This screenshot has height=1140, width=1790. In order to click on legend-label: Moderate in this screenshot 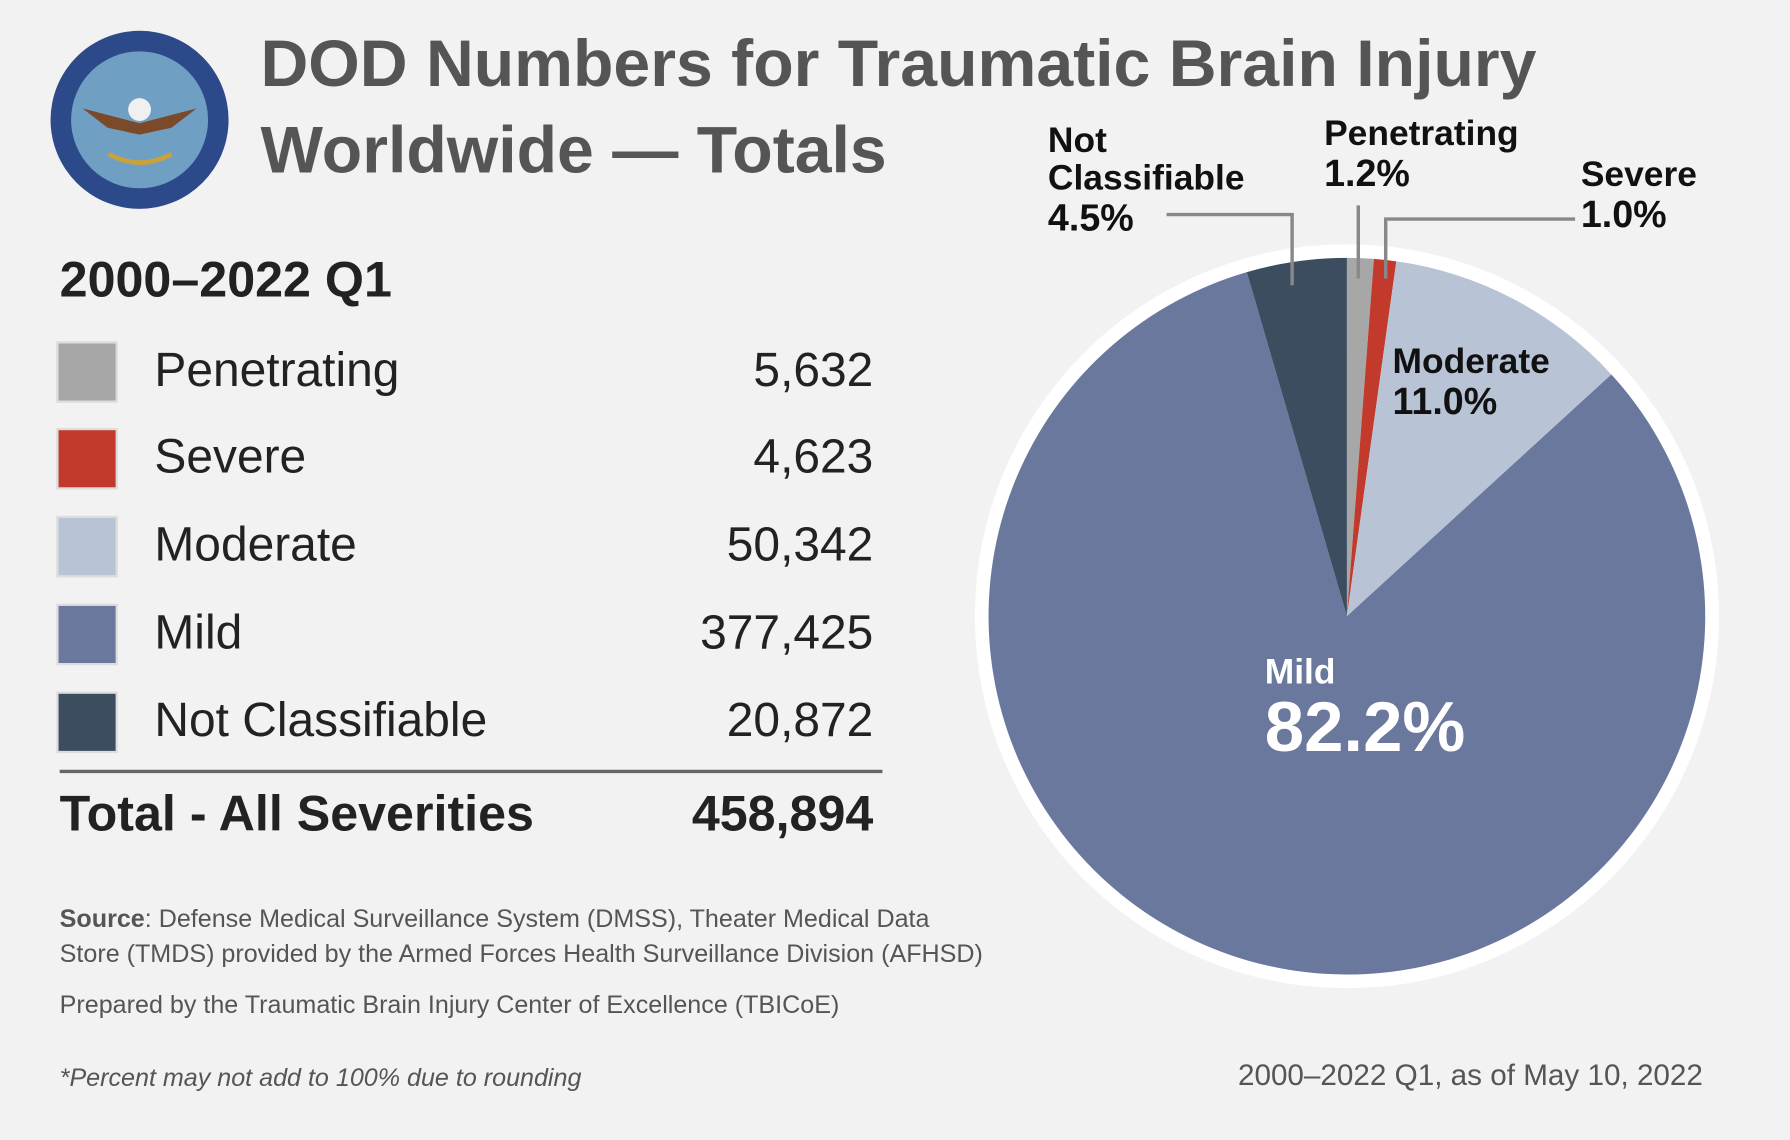, I will do `click(255, 544)`.